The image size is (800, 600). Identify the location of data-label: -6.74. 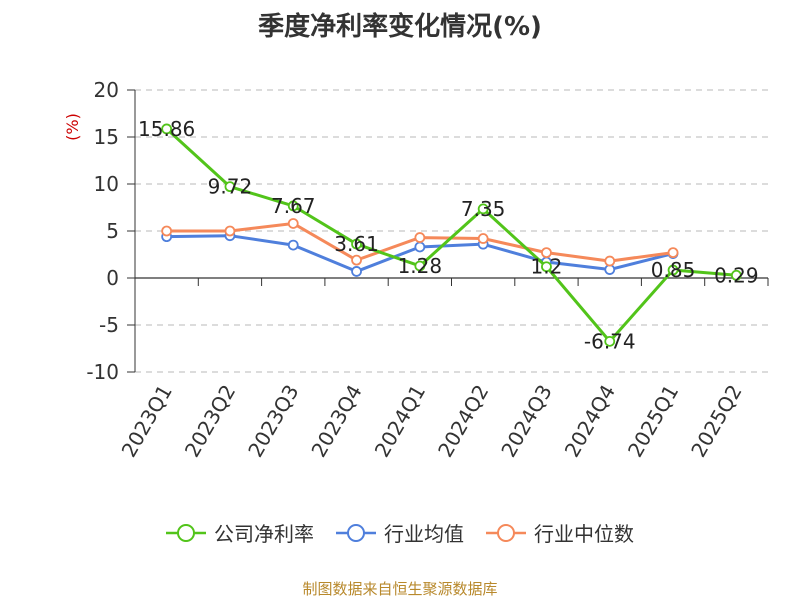
(610, 341).